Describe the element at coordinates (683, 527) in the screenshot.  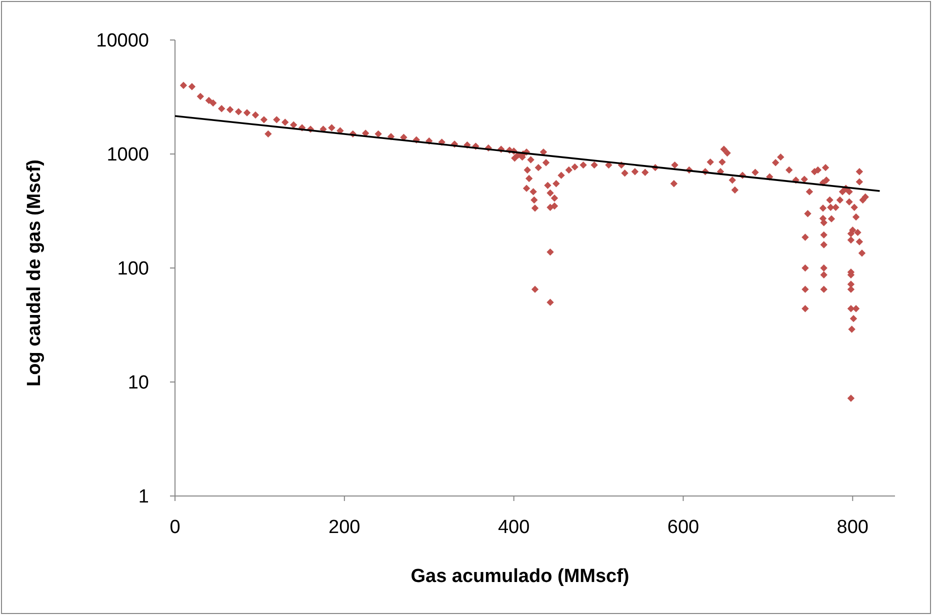
I see `x-tick-label: 600` at that location.